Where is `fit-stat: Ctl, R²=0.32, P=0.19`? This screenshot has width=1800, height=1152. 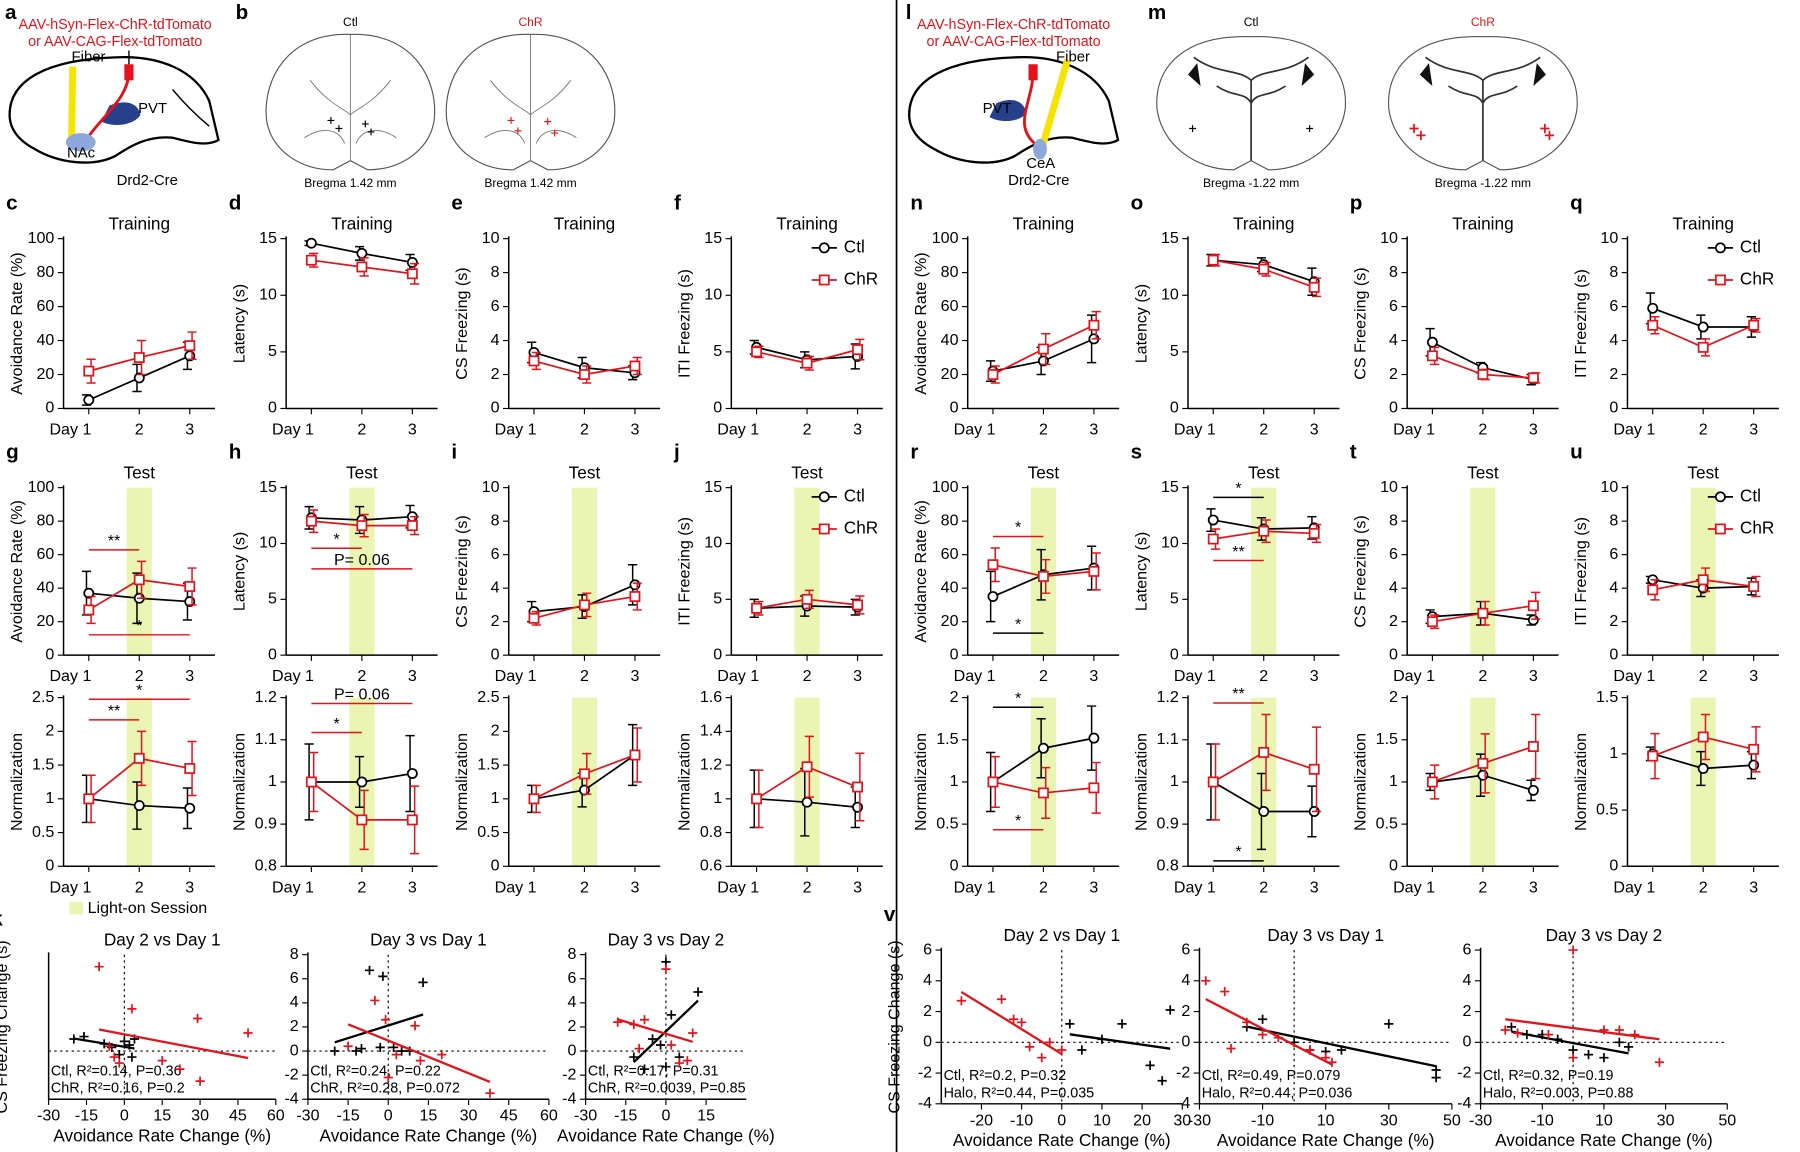 fit-stat: Ctl, R²=0.32, P=0.19 is located at coordinates (1548, 1076).